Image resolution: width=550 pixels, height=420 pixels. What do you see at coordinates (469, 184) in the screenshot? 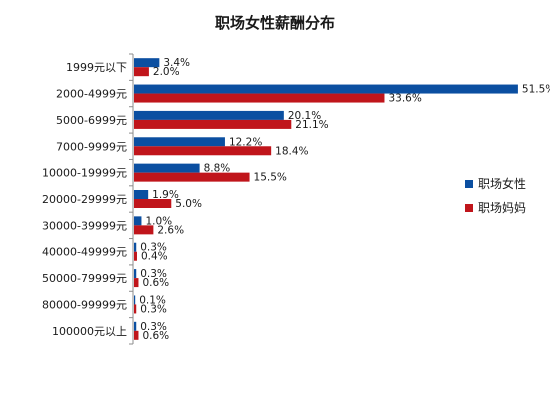
I see `legend-swatch-women` at bounding box center [469, 184].